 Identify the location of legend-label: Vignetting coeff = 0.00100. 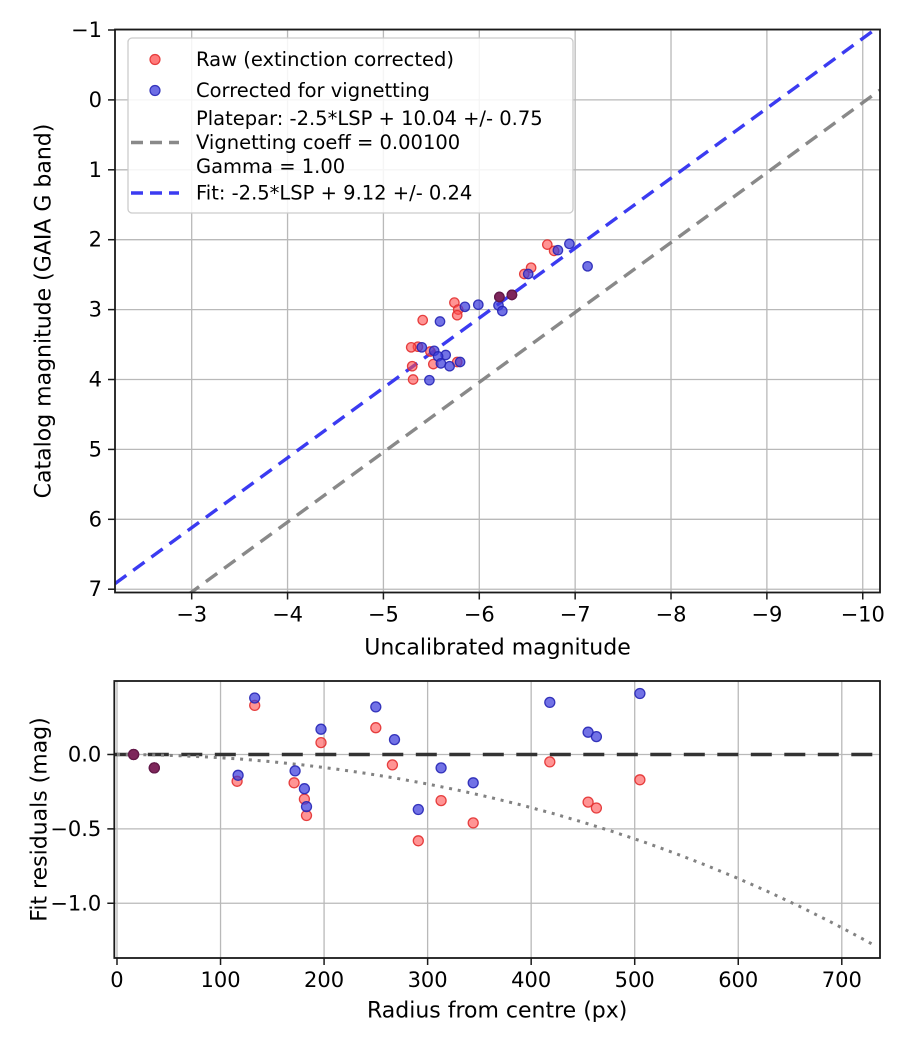
(328, 142).